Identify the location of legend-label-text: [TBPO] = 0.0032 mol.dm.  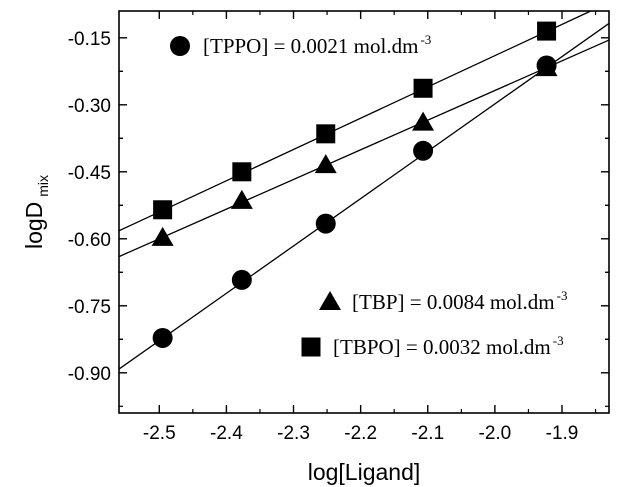
(442, 347).